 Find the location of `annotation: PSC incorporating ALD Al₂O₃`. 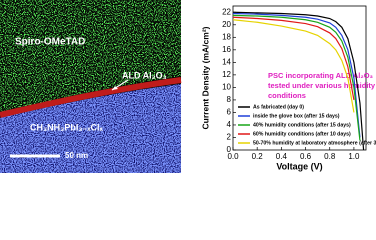

annotation: PSC incorporating ALD Al₂O₃ is located at coordinates (321, 75).